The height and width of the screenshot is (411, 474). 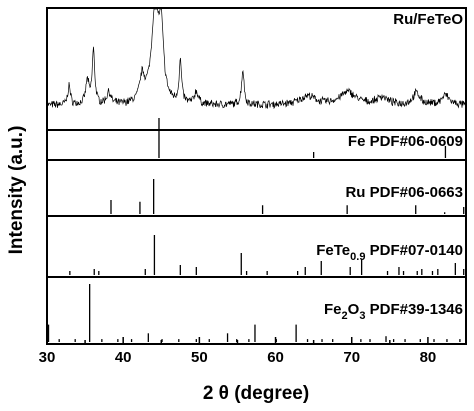 I want to click on reference-label-fe2o3-sub-fe: 2, so click(x=345, y=316).